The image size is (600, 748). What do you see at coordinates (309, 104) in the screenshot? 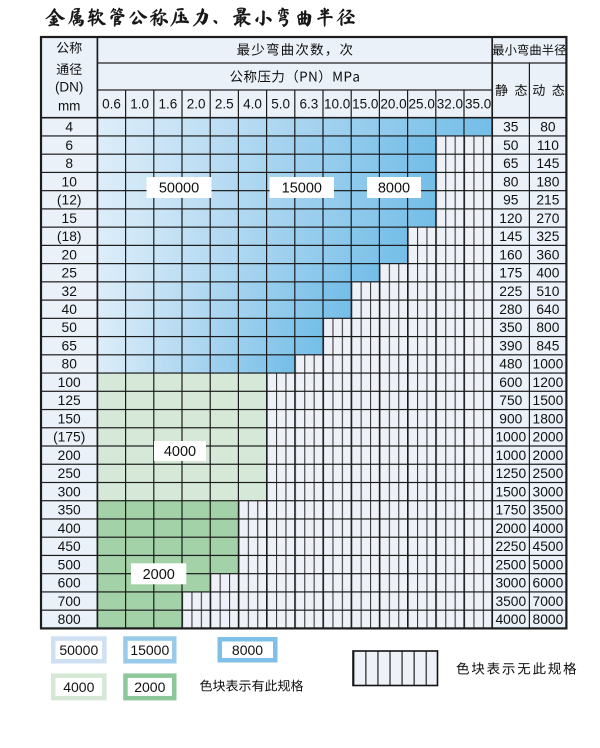
I see `svg-text: 6.3` at bounding box center [309, 104].